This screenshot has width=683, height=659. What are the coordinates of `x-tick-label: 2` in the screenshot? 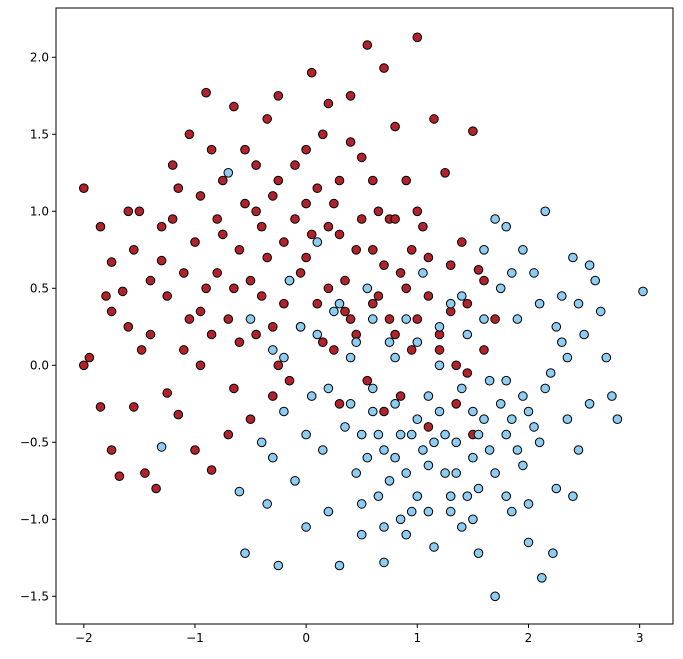 It's located at (529, 638).